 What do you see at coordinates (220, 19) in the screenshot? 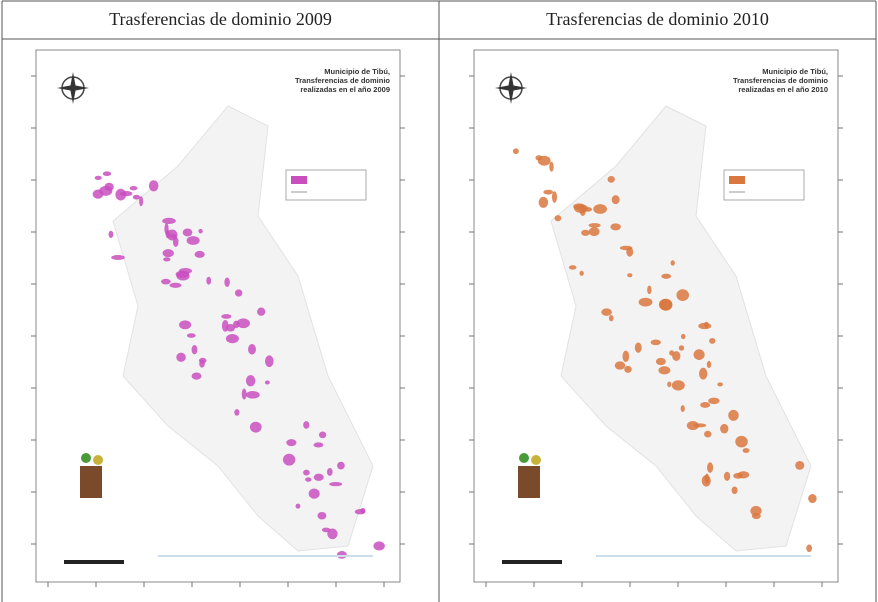
I see `column-header: Trasferencias de dominio 2009` at bounding box center [220, 19].